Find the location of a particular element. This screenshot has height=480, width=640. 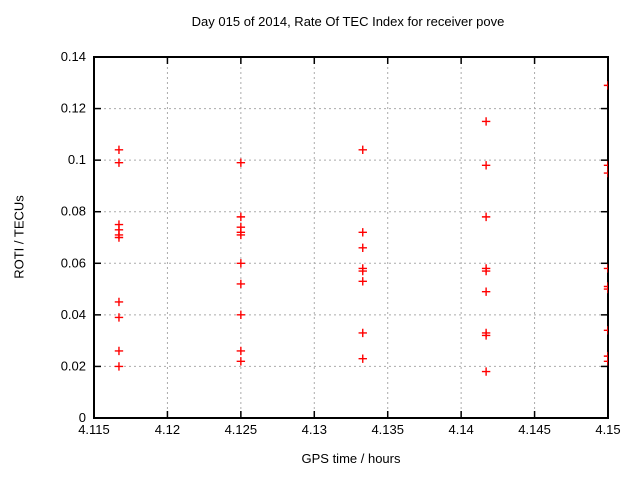

svg-text: 0.04 is located at coordinates (73, 314).